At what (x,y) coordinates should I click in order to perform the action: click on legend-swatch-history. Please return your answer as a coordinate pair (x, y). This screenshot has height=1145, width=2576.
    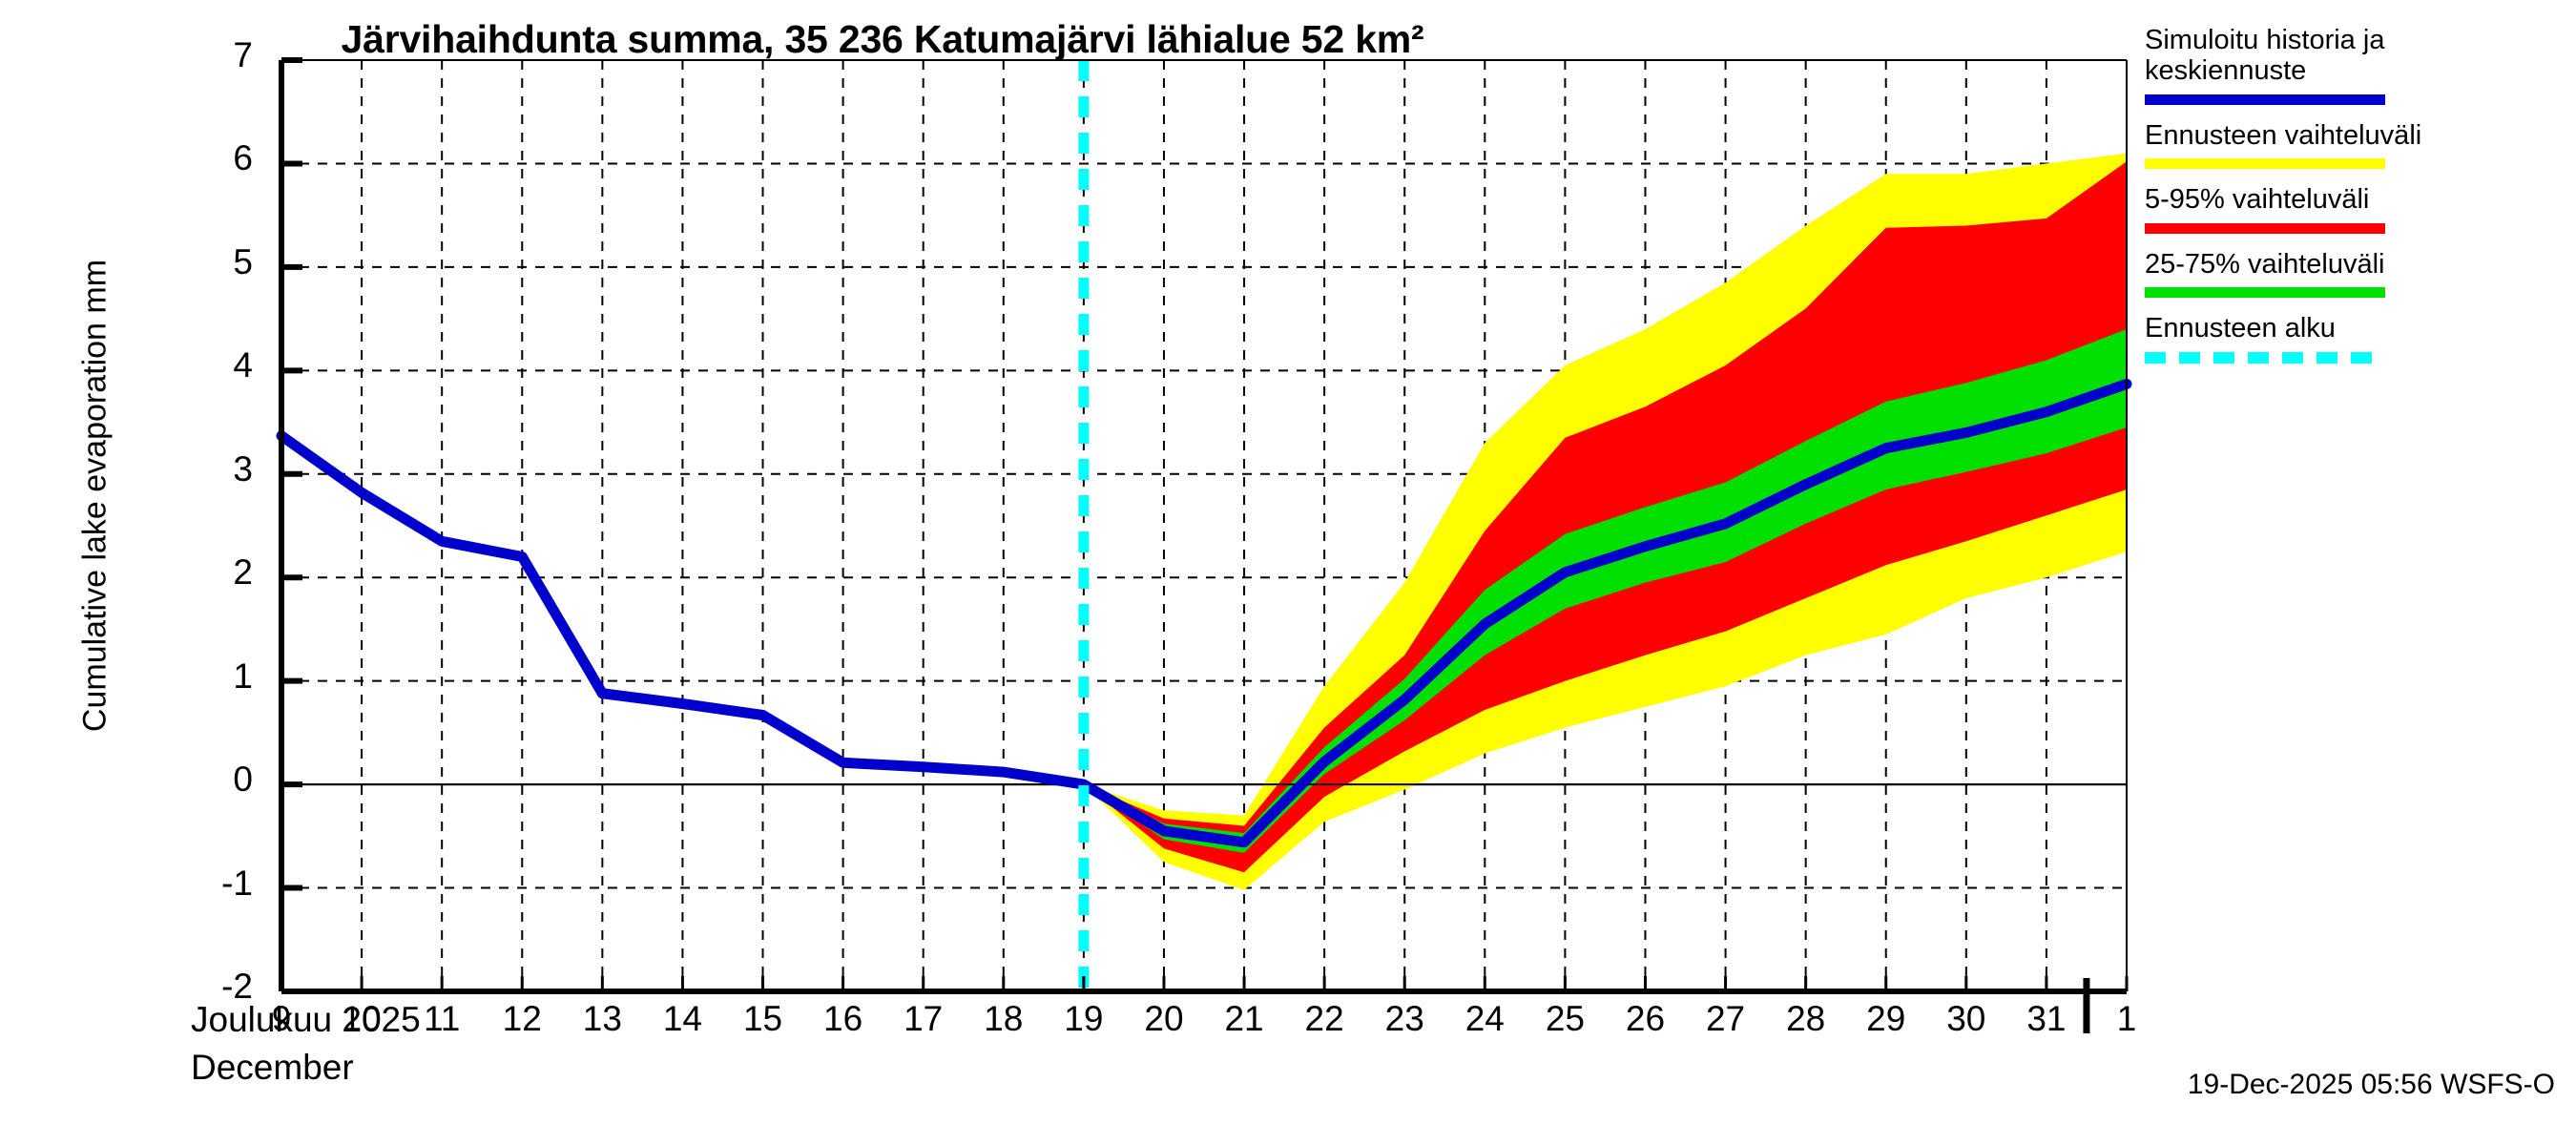
    Looking at the image, I should click on (2265, 99).